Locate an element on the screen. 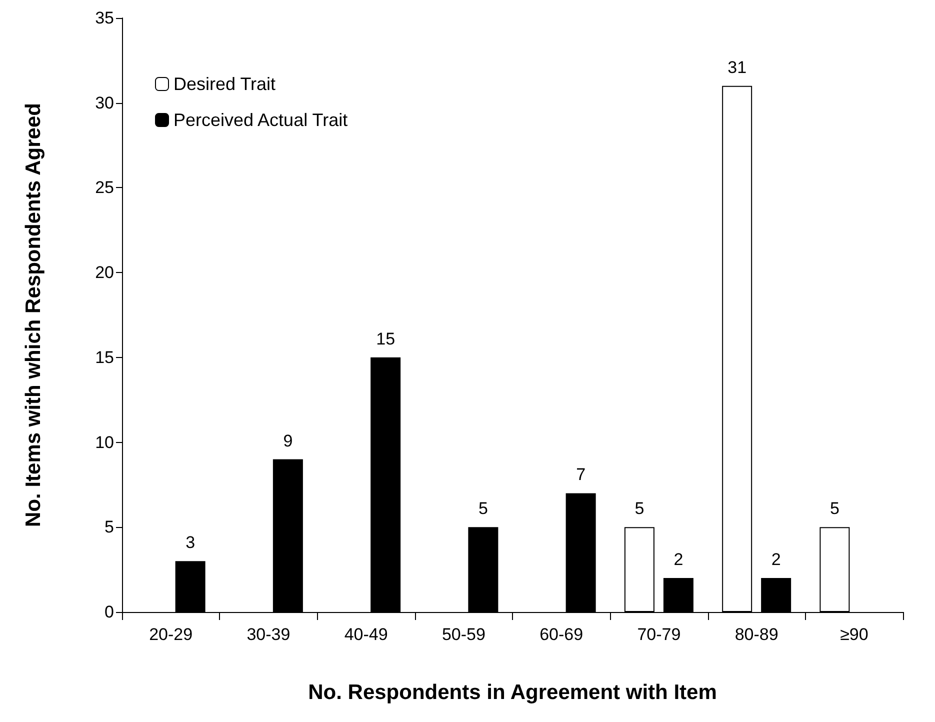 This screenshot has height=722, width=935. x-tick-label: 40-49 is located at coordinates (366, 634).